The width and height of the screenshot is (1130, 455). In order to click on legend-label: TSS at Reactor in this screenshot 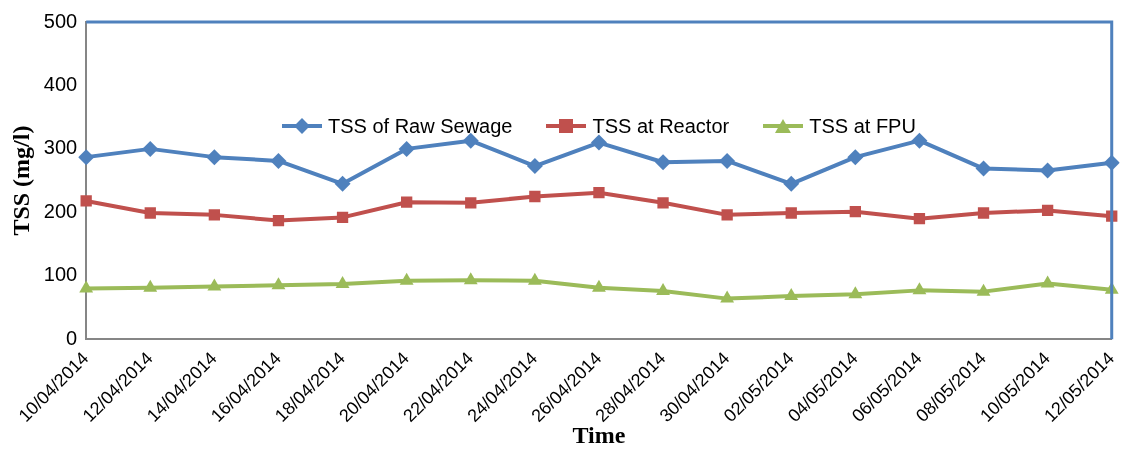, I will do `click(661, 126)`.